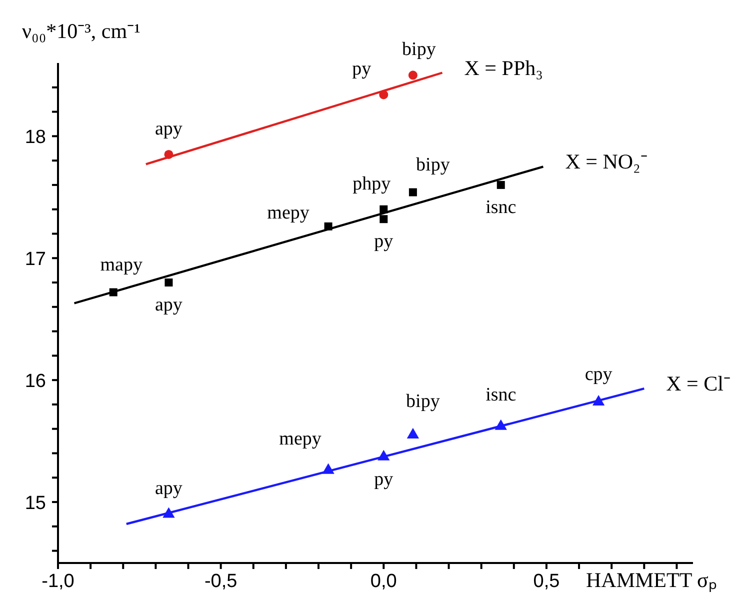  I want to click on x-tick-label: -0,5, so click(221, 581).